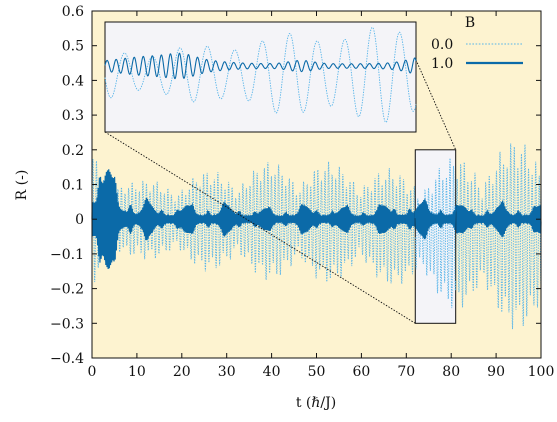 Image resolution: width=557 pixels, height=422 pixels. Describe the element at coordinates (73, 116) in the screenshot. I see `y-tick-label: 0.3` at that location.